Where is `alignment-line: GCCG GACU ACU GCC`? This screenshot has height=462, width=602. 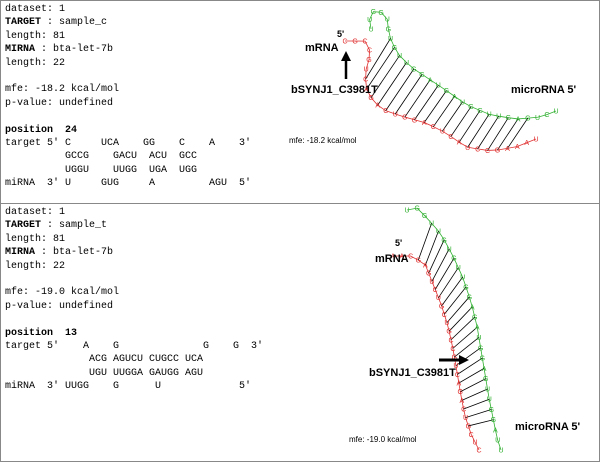
alignment-line: GCCG GACU ACU GCC is located at coordinates (101, 157).